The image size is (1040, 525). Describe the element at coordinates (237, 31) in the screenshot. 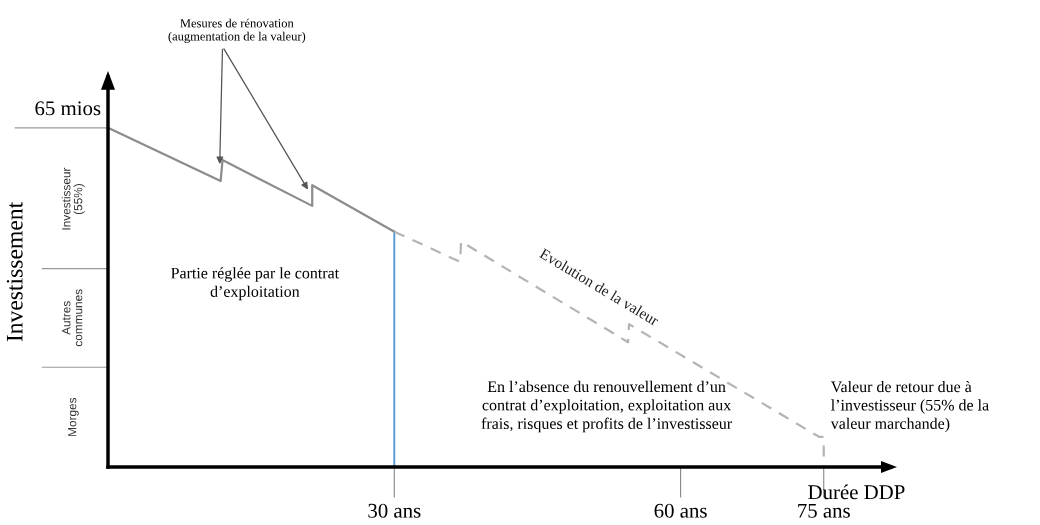

I see `annotation: Mesures de rénovation (augmentation de la valeur)` at that location.